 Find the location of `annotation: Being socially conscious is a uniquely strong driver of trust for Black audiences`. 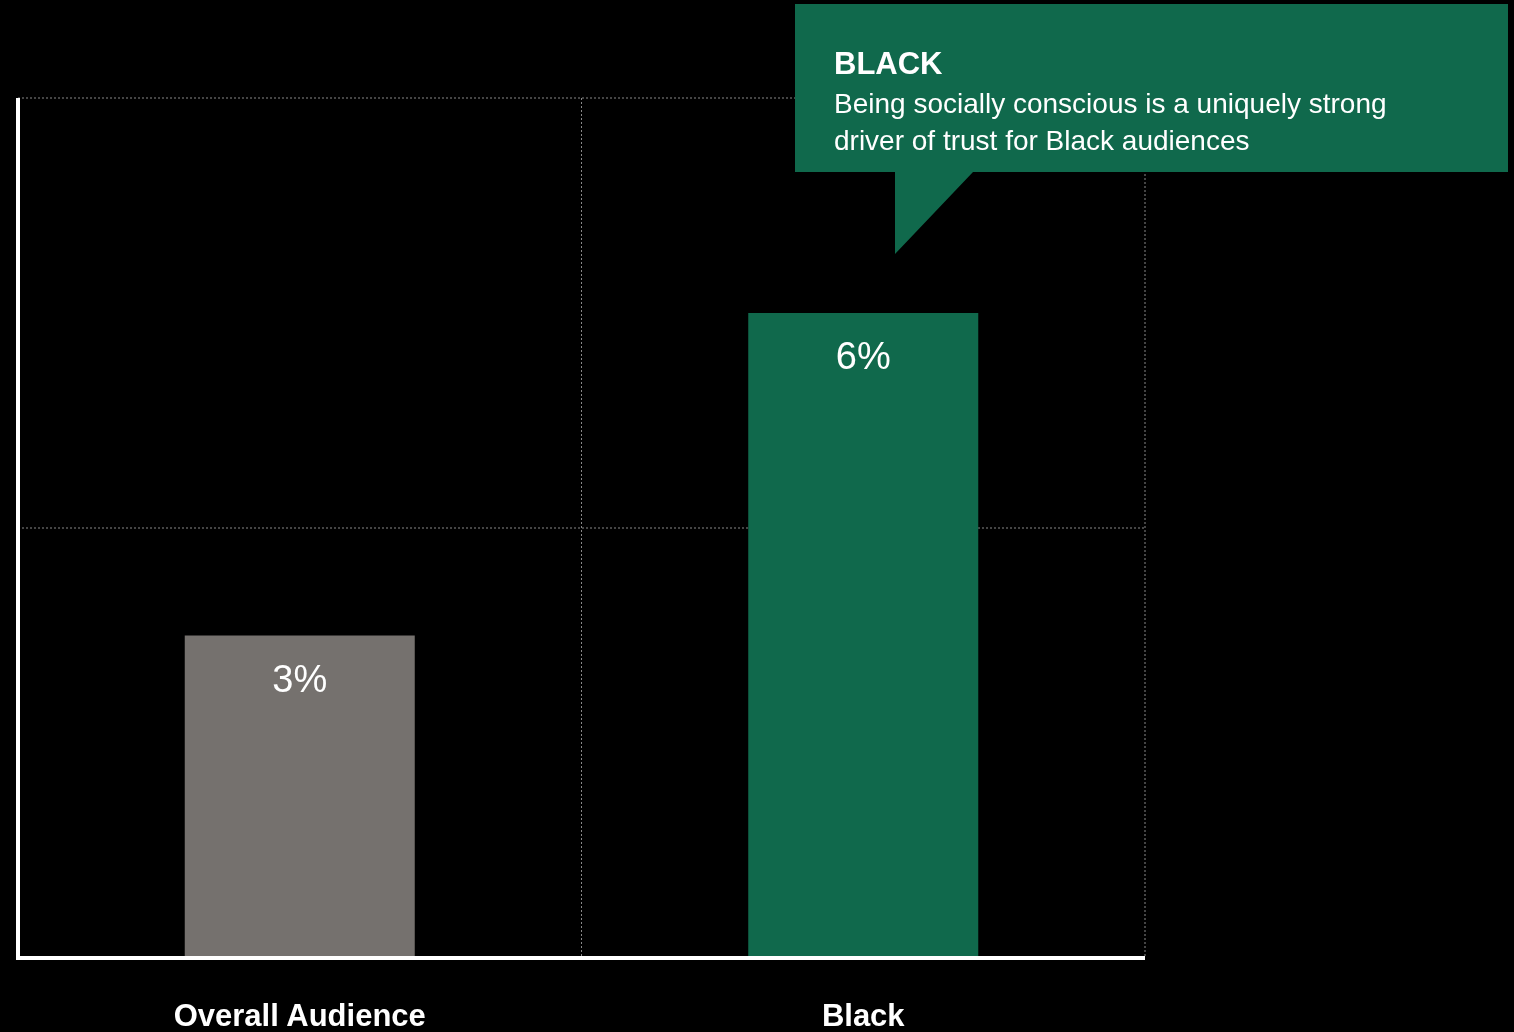

annotation: Being socially conscious is a uniquely strong driver of trust for Black audiences is located at coordinates (1110, 122).